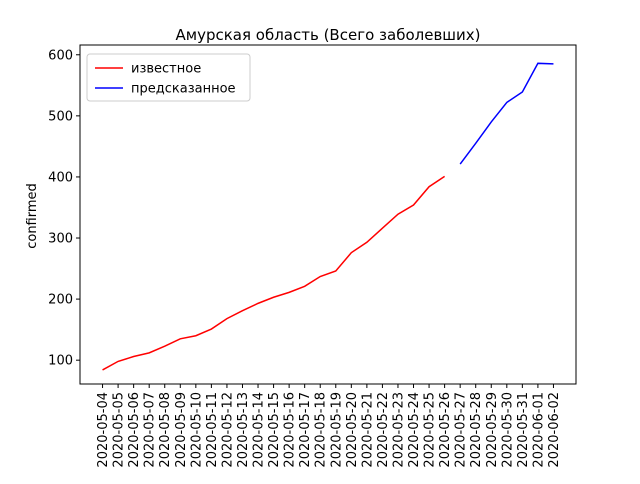 This screenshot has height=484, width=640. What do you see at coordinates (196, 430) in the screenshot?
I see `x-tick-label: 2020-05-10` at bounding box center [196, 430].